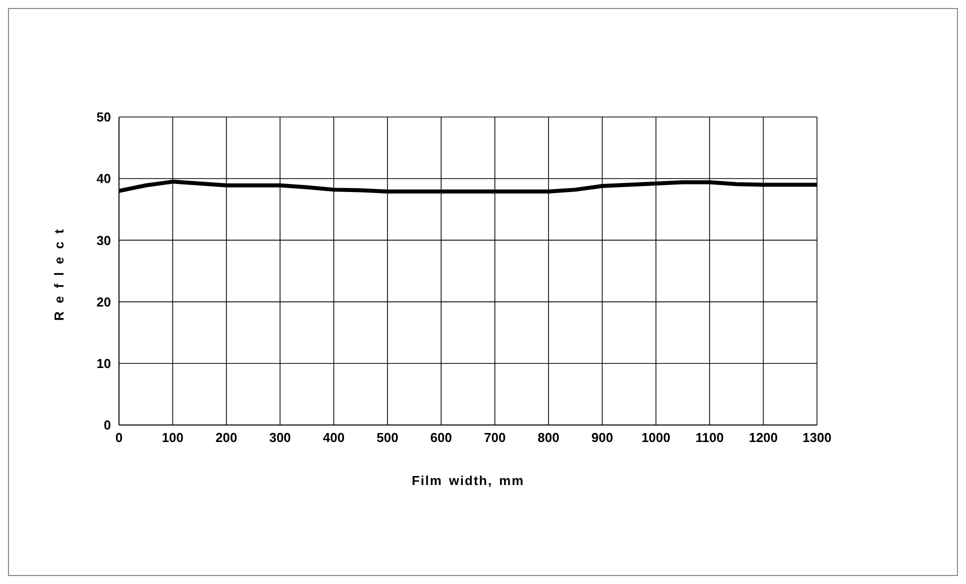 The width and height of the screenshot is (966, 584). What do you see at coordinates (103, 364) in the screenshot?
I see `y-tick-label: 10` at bounding box center [103, 364].